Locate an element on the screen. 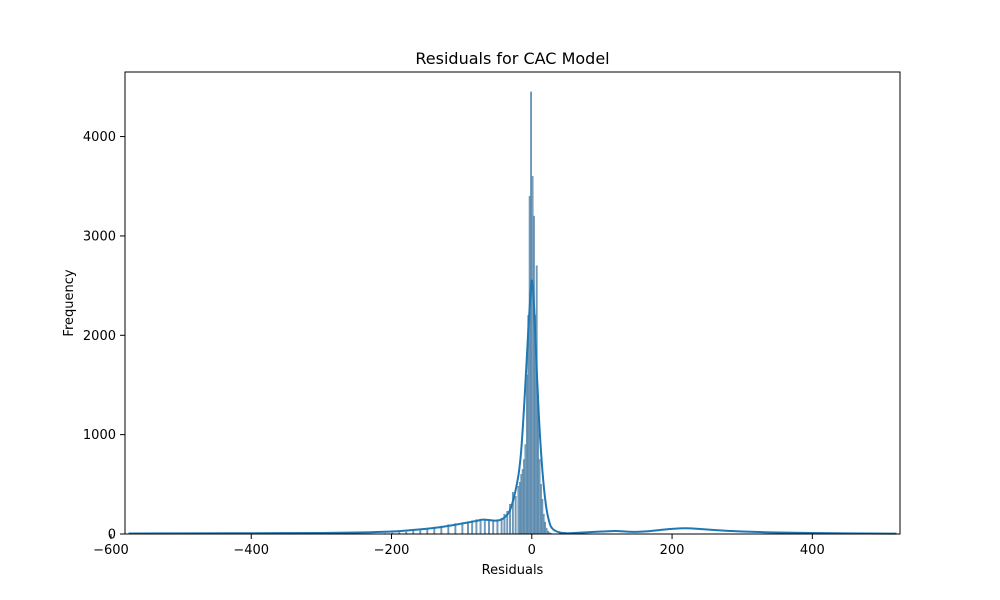 The width and height of the screenshot is (1000, 600). y-axis-ticks: 0 1000 2000 3000 4000 is located at coordinates (104, 336).